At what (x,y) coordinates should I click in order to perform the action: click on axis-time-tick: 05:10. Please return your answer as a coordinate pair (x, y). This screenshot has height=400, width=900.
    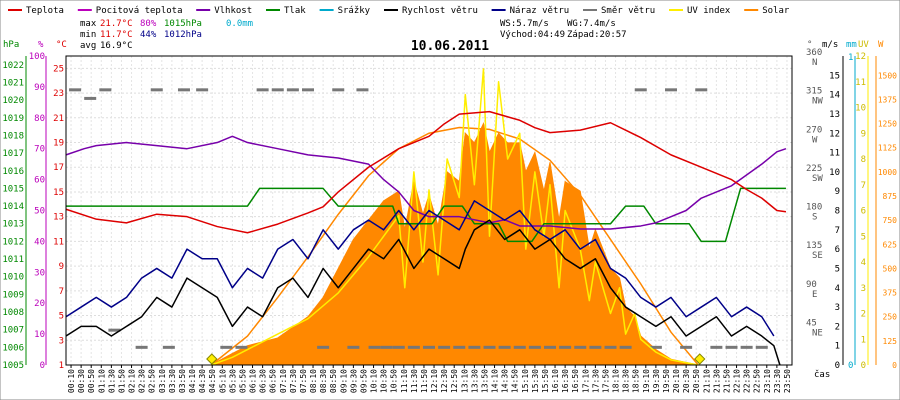
    Looking at the image, I should click on (222, 381).